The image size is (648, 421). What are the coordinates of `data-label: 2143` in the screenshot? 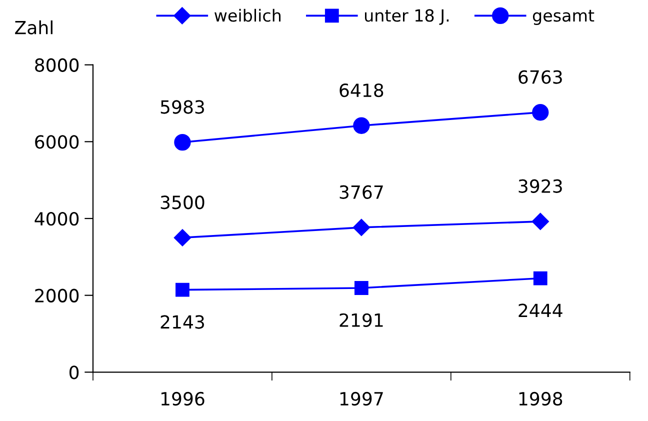 It's located at (182, 322).